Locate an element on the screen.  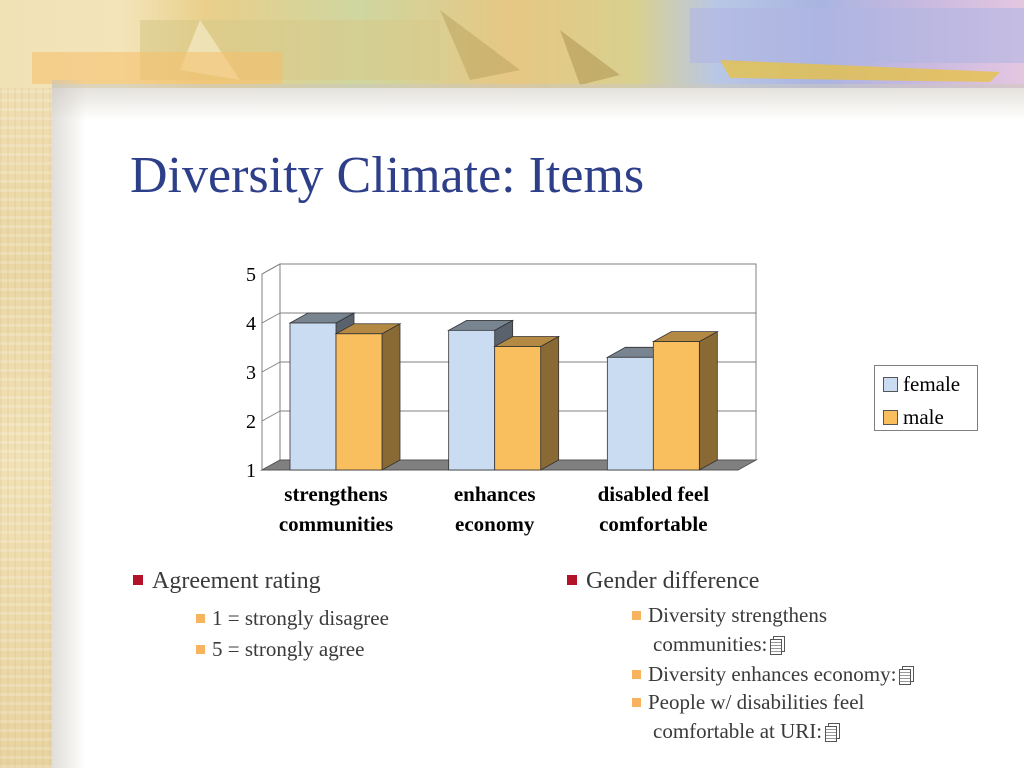
banner-artwork is located at coordinates (528, 46).